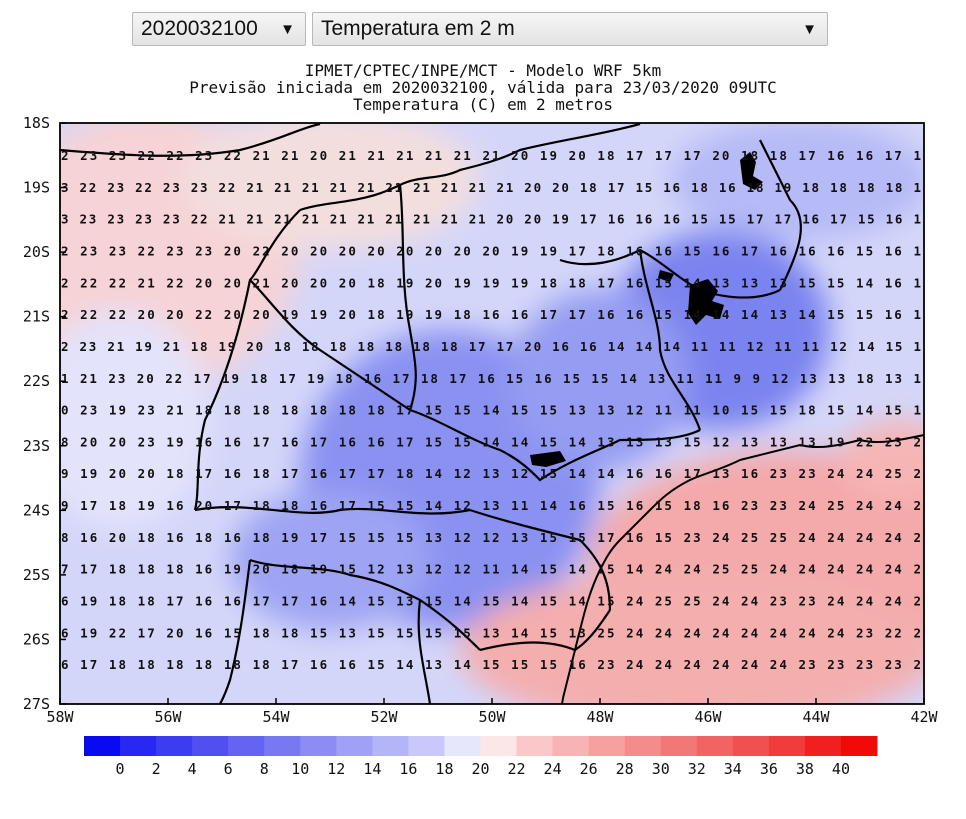  Describe the element at coordinates (625, 769) in the screenshot. I see `colorbar-label: 28` at that location.